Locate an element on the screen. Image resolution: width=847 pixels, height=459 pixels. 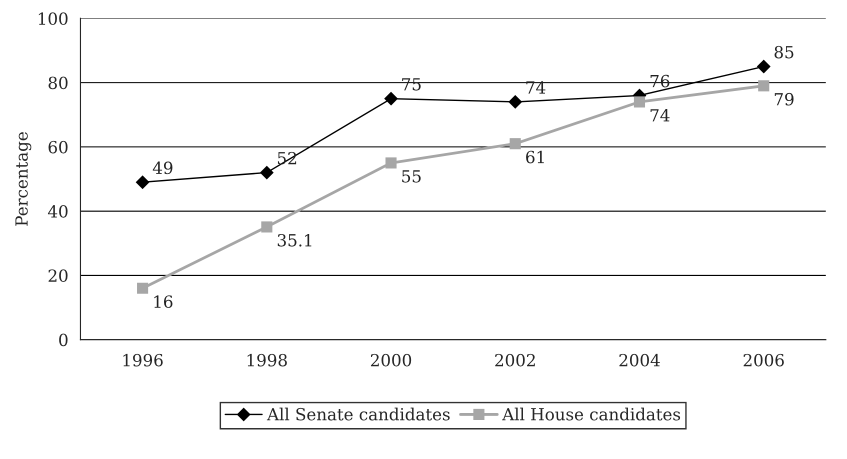
y-axis-title: Percentage is located at coordinates (23, 179).